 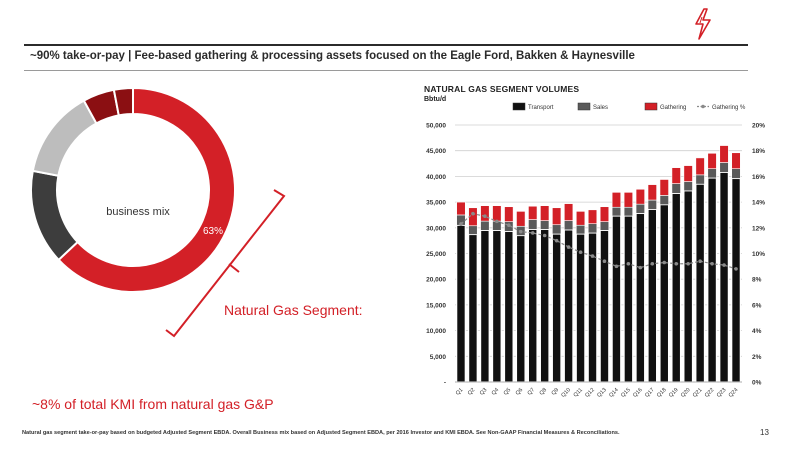 What do you see at coordinates (566, 393) in the screenshot?
I see `x-tick-label: Q10` at bounding box center [566, 393].